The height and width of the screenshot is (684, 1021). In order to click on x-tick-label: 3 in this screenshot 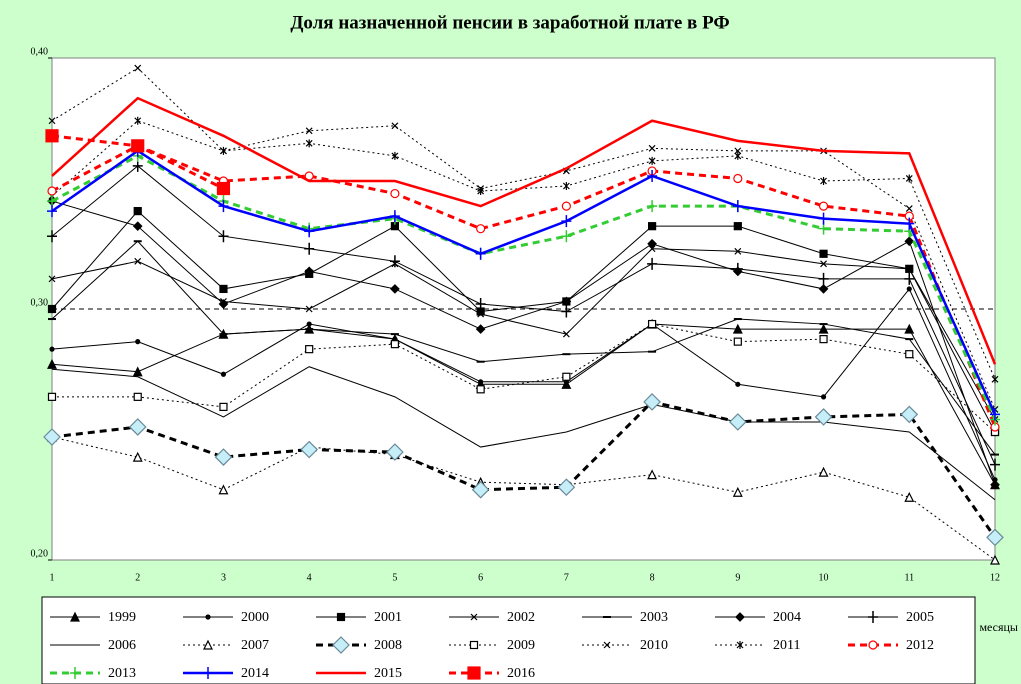, I will do `click(223, 577)`.